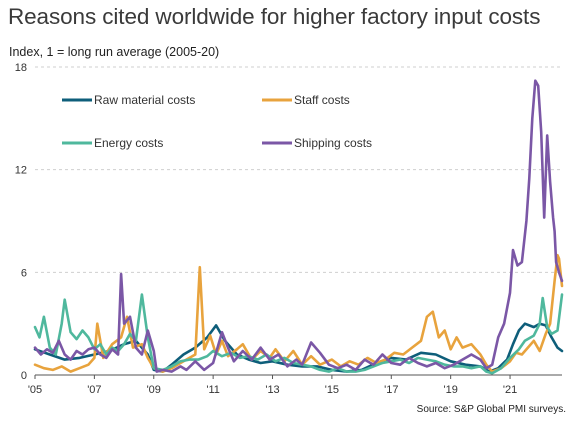 This screenshot has width=576, height=427. Describe the element at coordinates (391, 390) in the screenshot. I see `x-tick-label: '17` at that location.